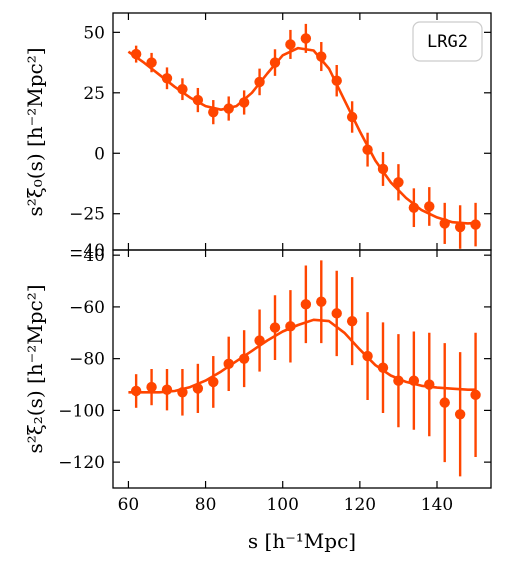  Describe the element at coordinates (94, 94) in the screenshot. I see `y-tick-label: 25` at that location.